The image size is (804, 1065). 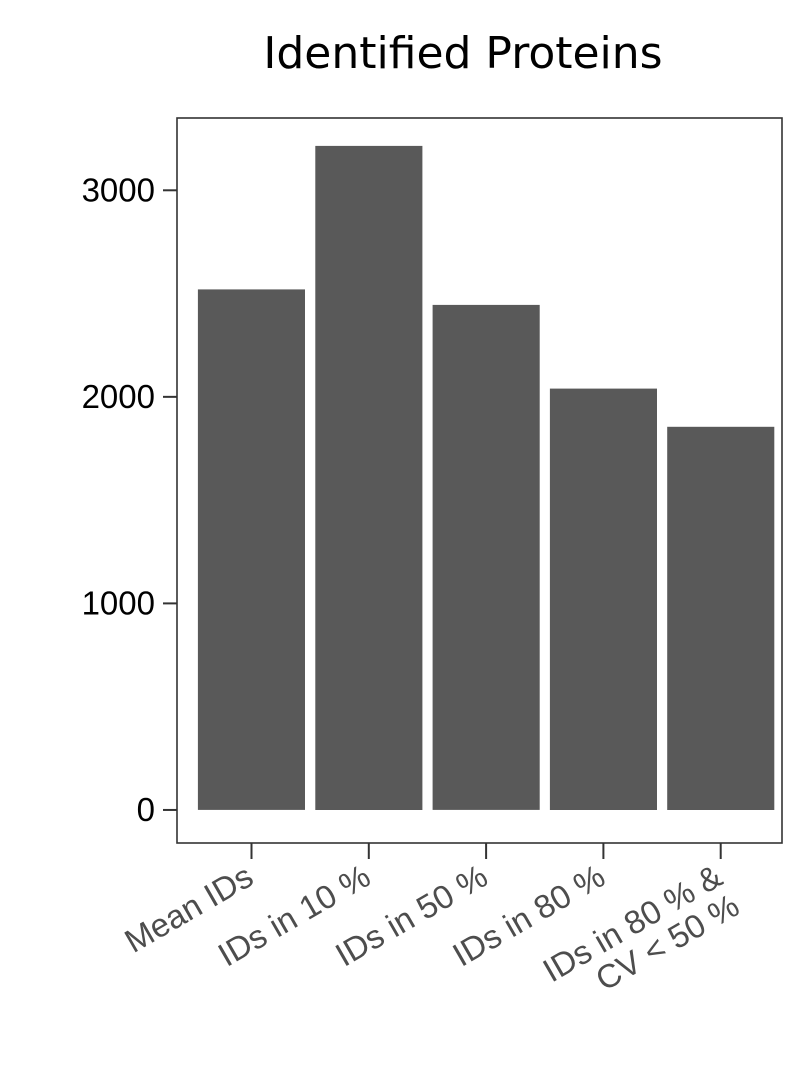 I want to click on y-tick-label: 0, so click(x=146, y=809).